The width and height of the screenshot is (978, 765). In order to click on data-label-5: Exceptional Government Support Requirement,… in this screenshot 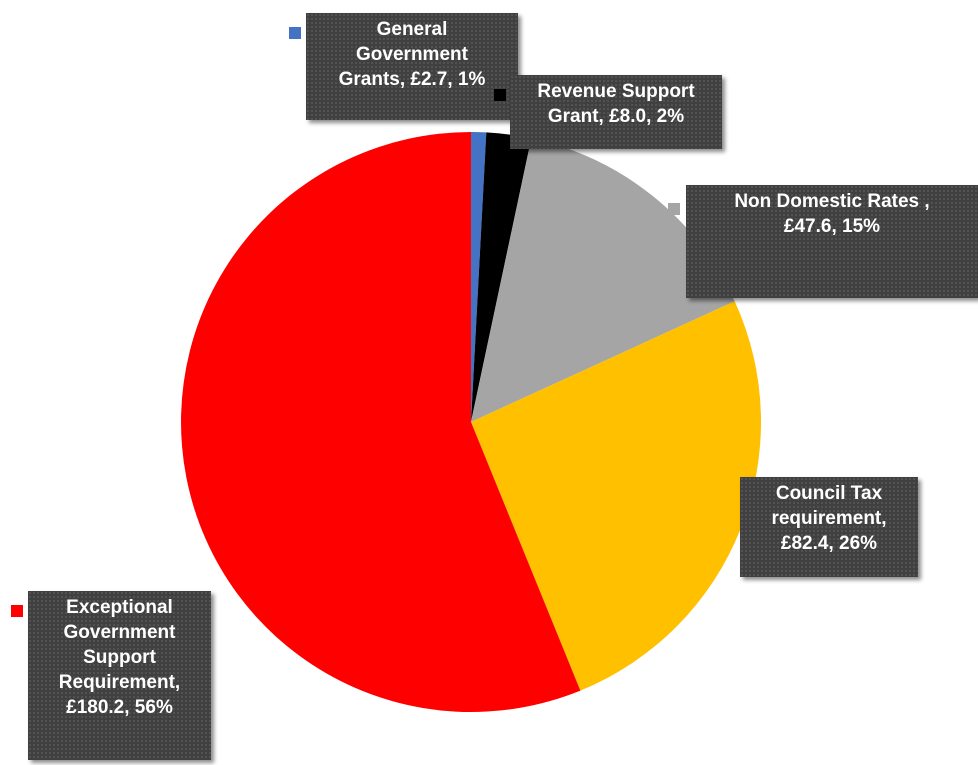, I will do `click(119, 675)`.